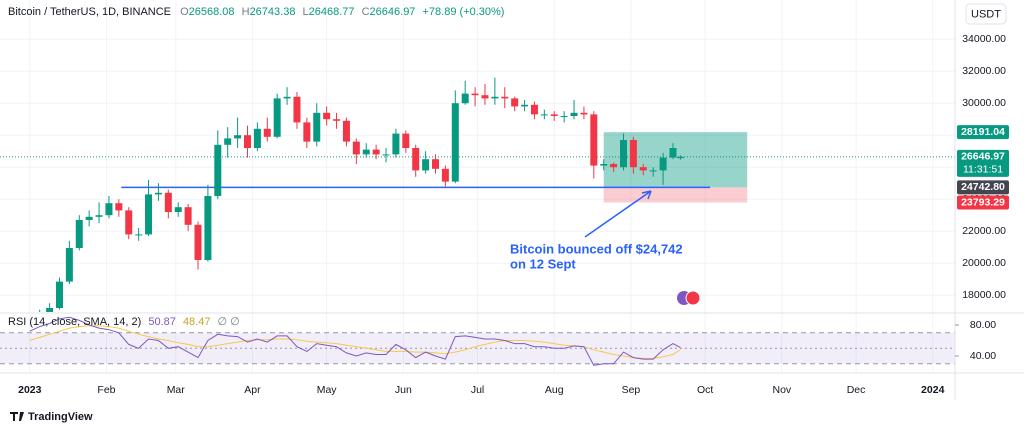  I want to click on x-tick-label: 2024, so click(933, 390).